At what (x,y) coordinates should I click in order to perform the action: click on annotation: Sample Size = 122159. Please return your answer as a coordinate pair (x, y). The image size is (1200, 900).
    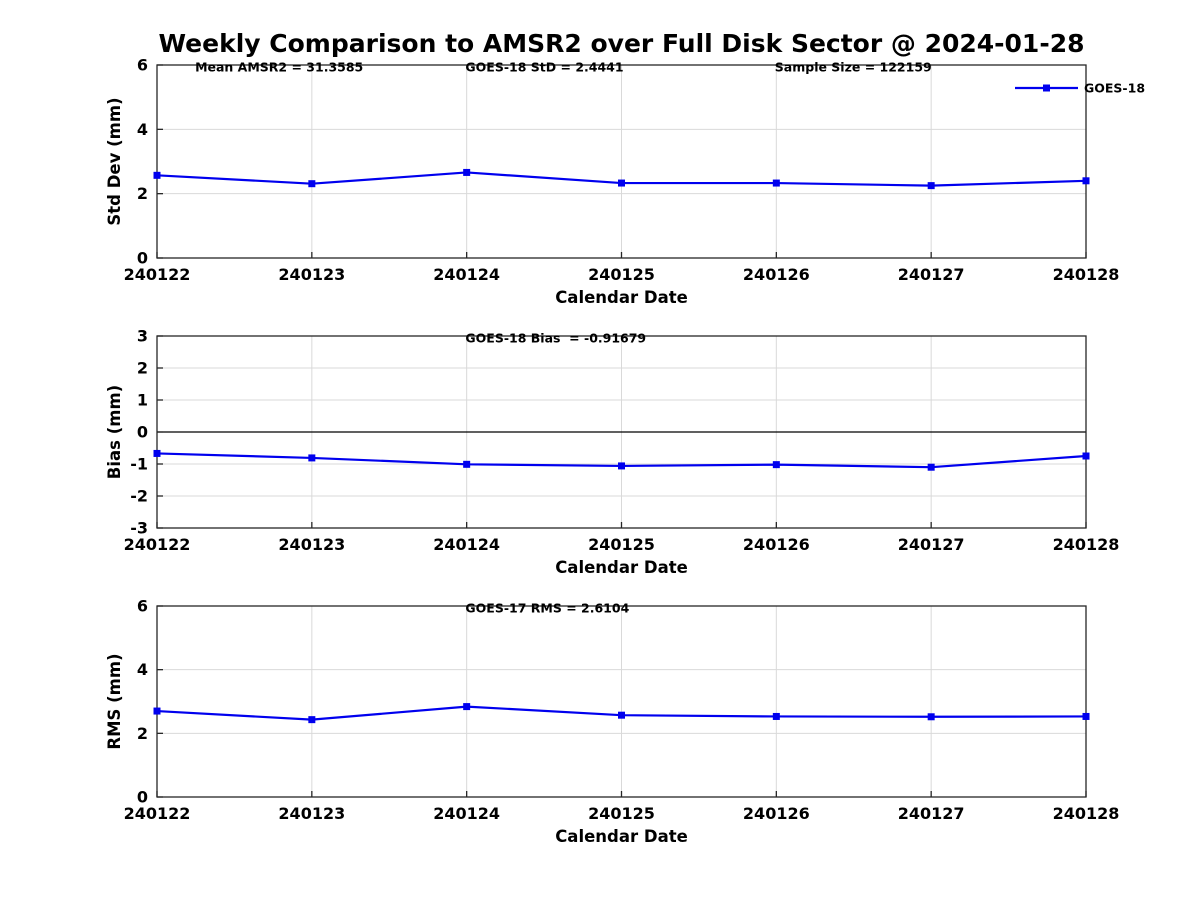
    Looking at the image, I should click on (853, 67).